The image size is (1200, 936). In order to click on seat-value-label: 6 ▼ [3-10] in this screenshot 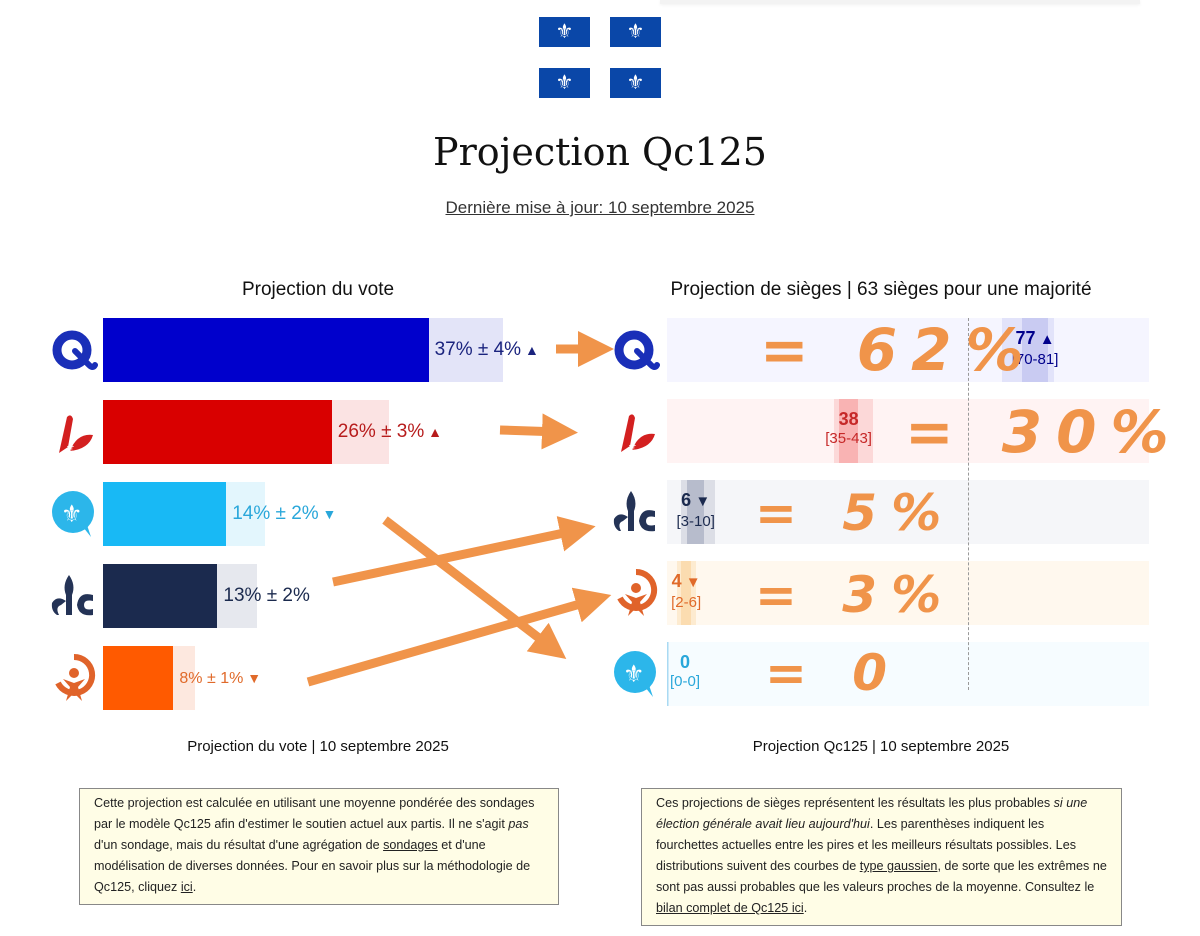, I will do `click(696, 511)`.